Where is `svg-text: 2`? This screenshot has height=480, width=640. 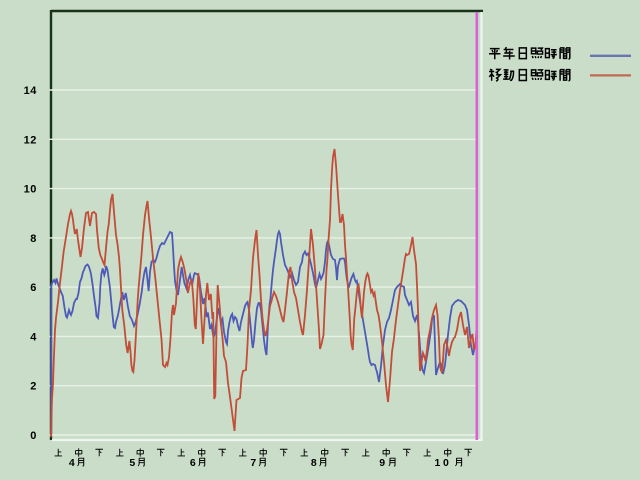
svg-text: 2 is located at coordinates (33, 387).